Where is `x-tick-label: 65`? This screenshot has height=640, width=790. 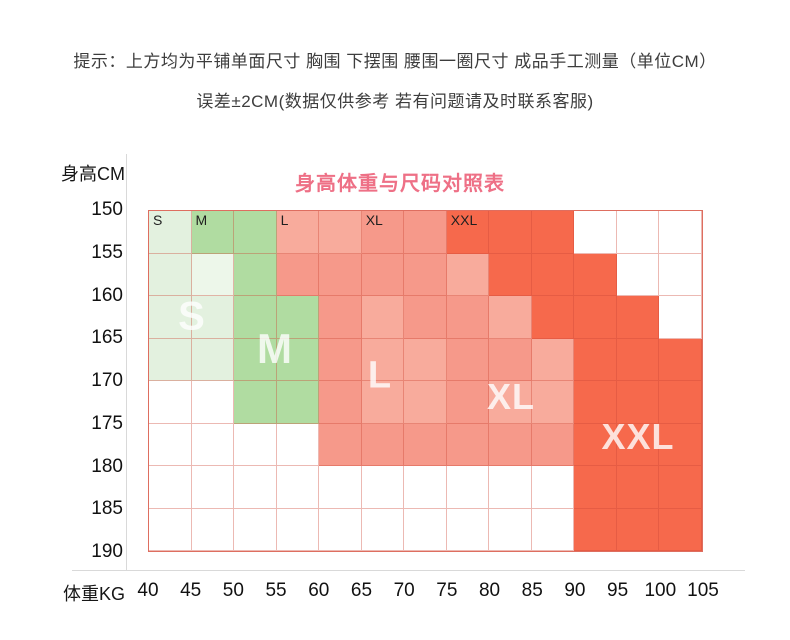 x-tick-label: 65 is located at coordinates (361, 590).